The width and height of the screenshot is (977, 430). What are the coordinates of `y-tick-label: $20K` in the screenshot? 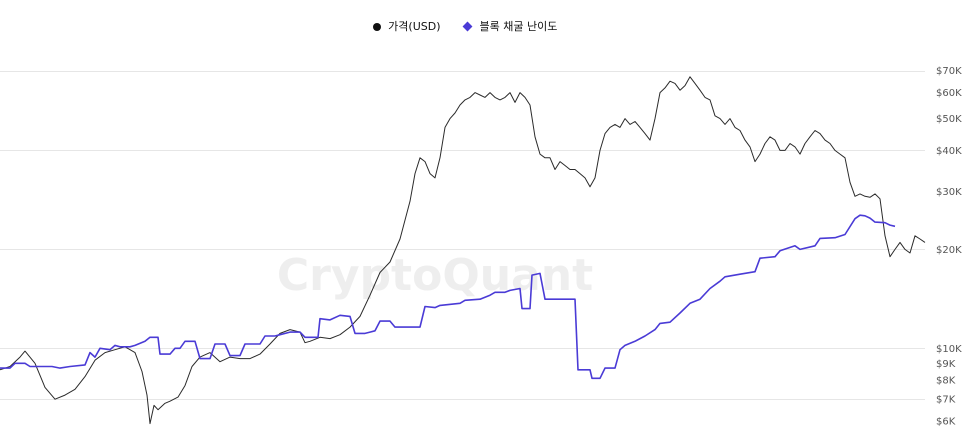 It's located at (949, 250).